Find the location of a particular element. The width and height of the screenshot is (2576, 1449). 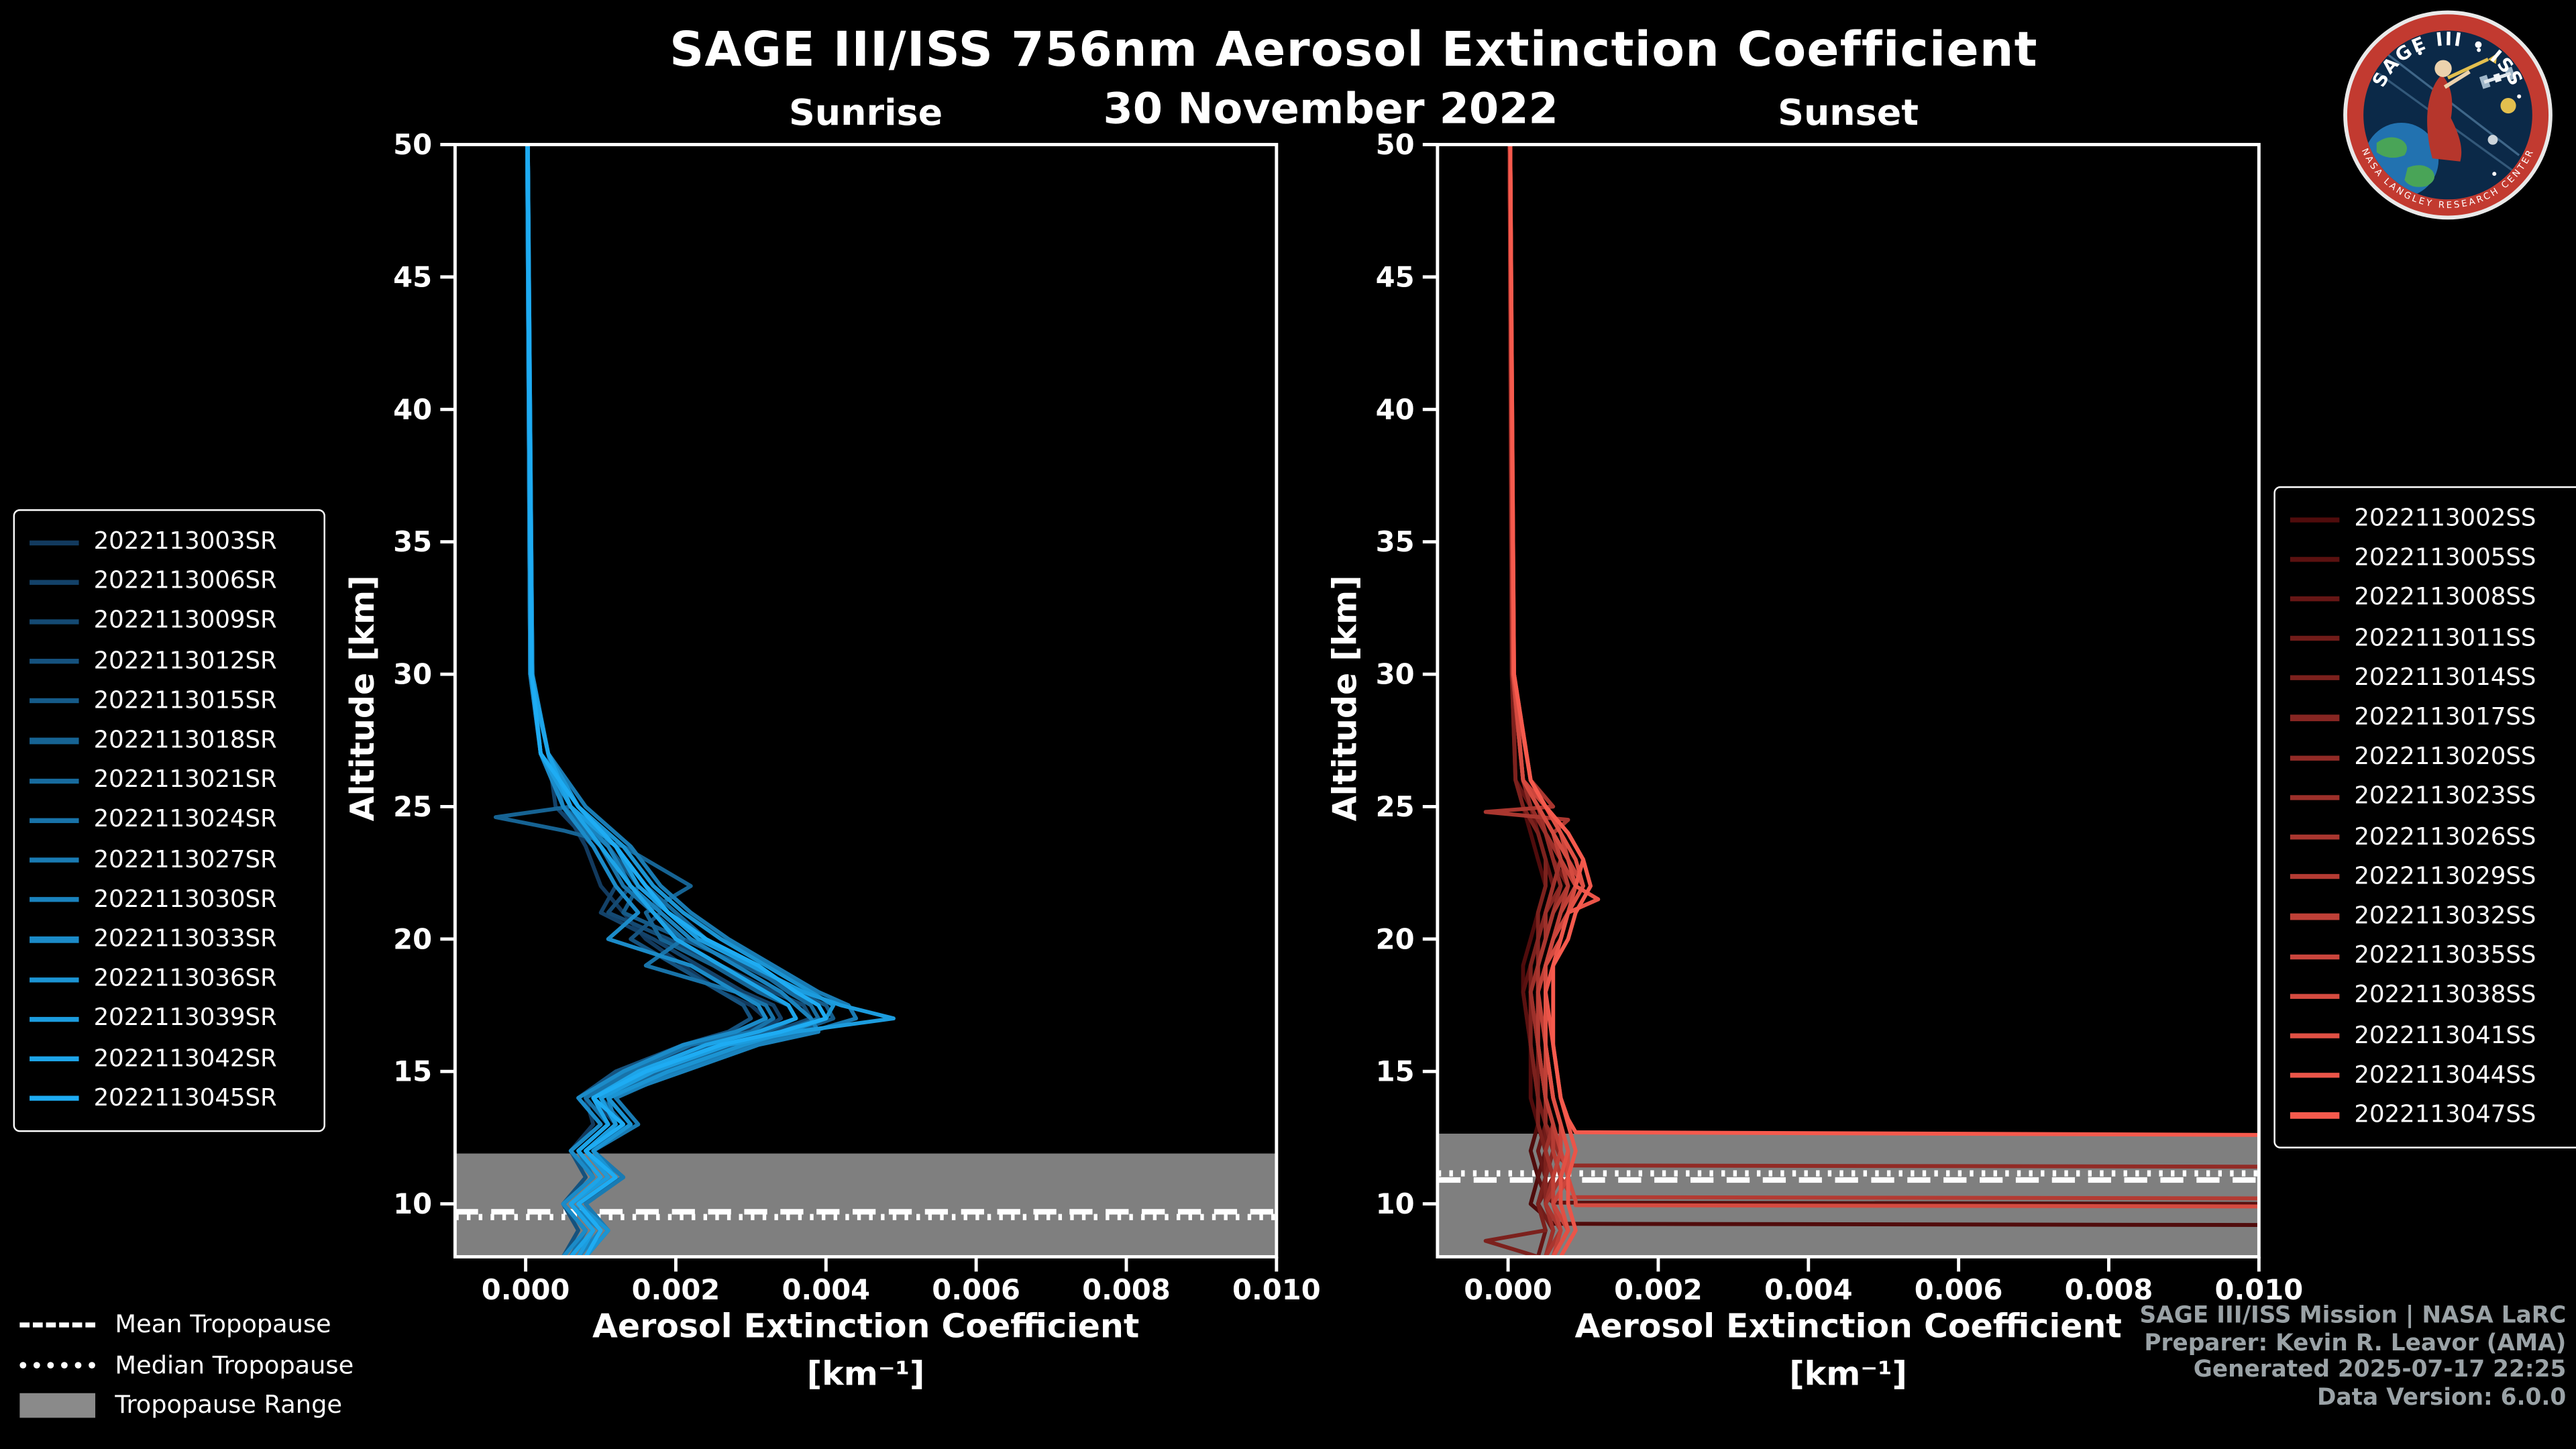

legend-label: 2022113047SS is located at coordinates (2445, 1115).